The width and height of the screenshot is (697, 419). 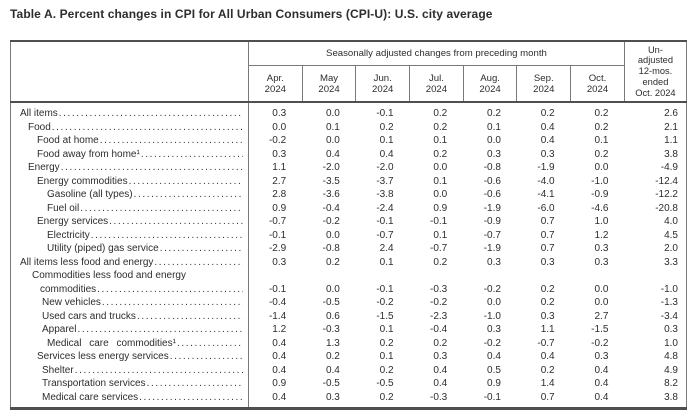 I want to click on row-label-text: commodities, so click(x=68, y=289).